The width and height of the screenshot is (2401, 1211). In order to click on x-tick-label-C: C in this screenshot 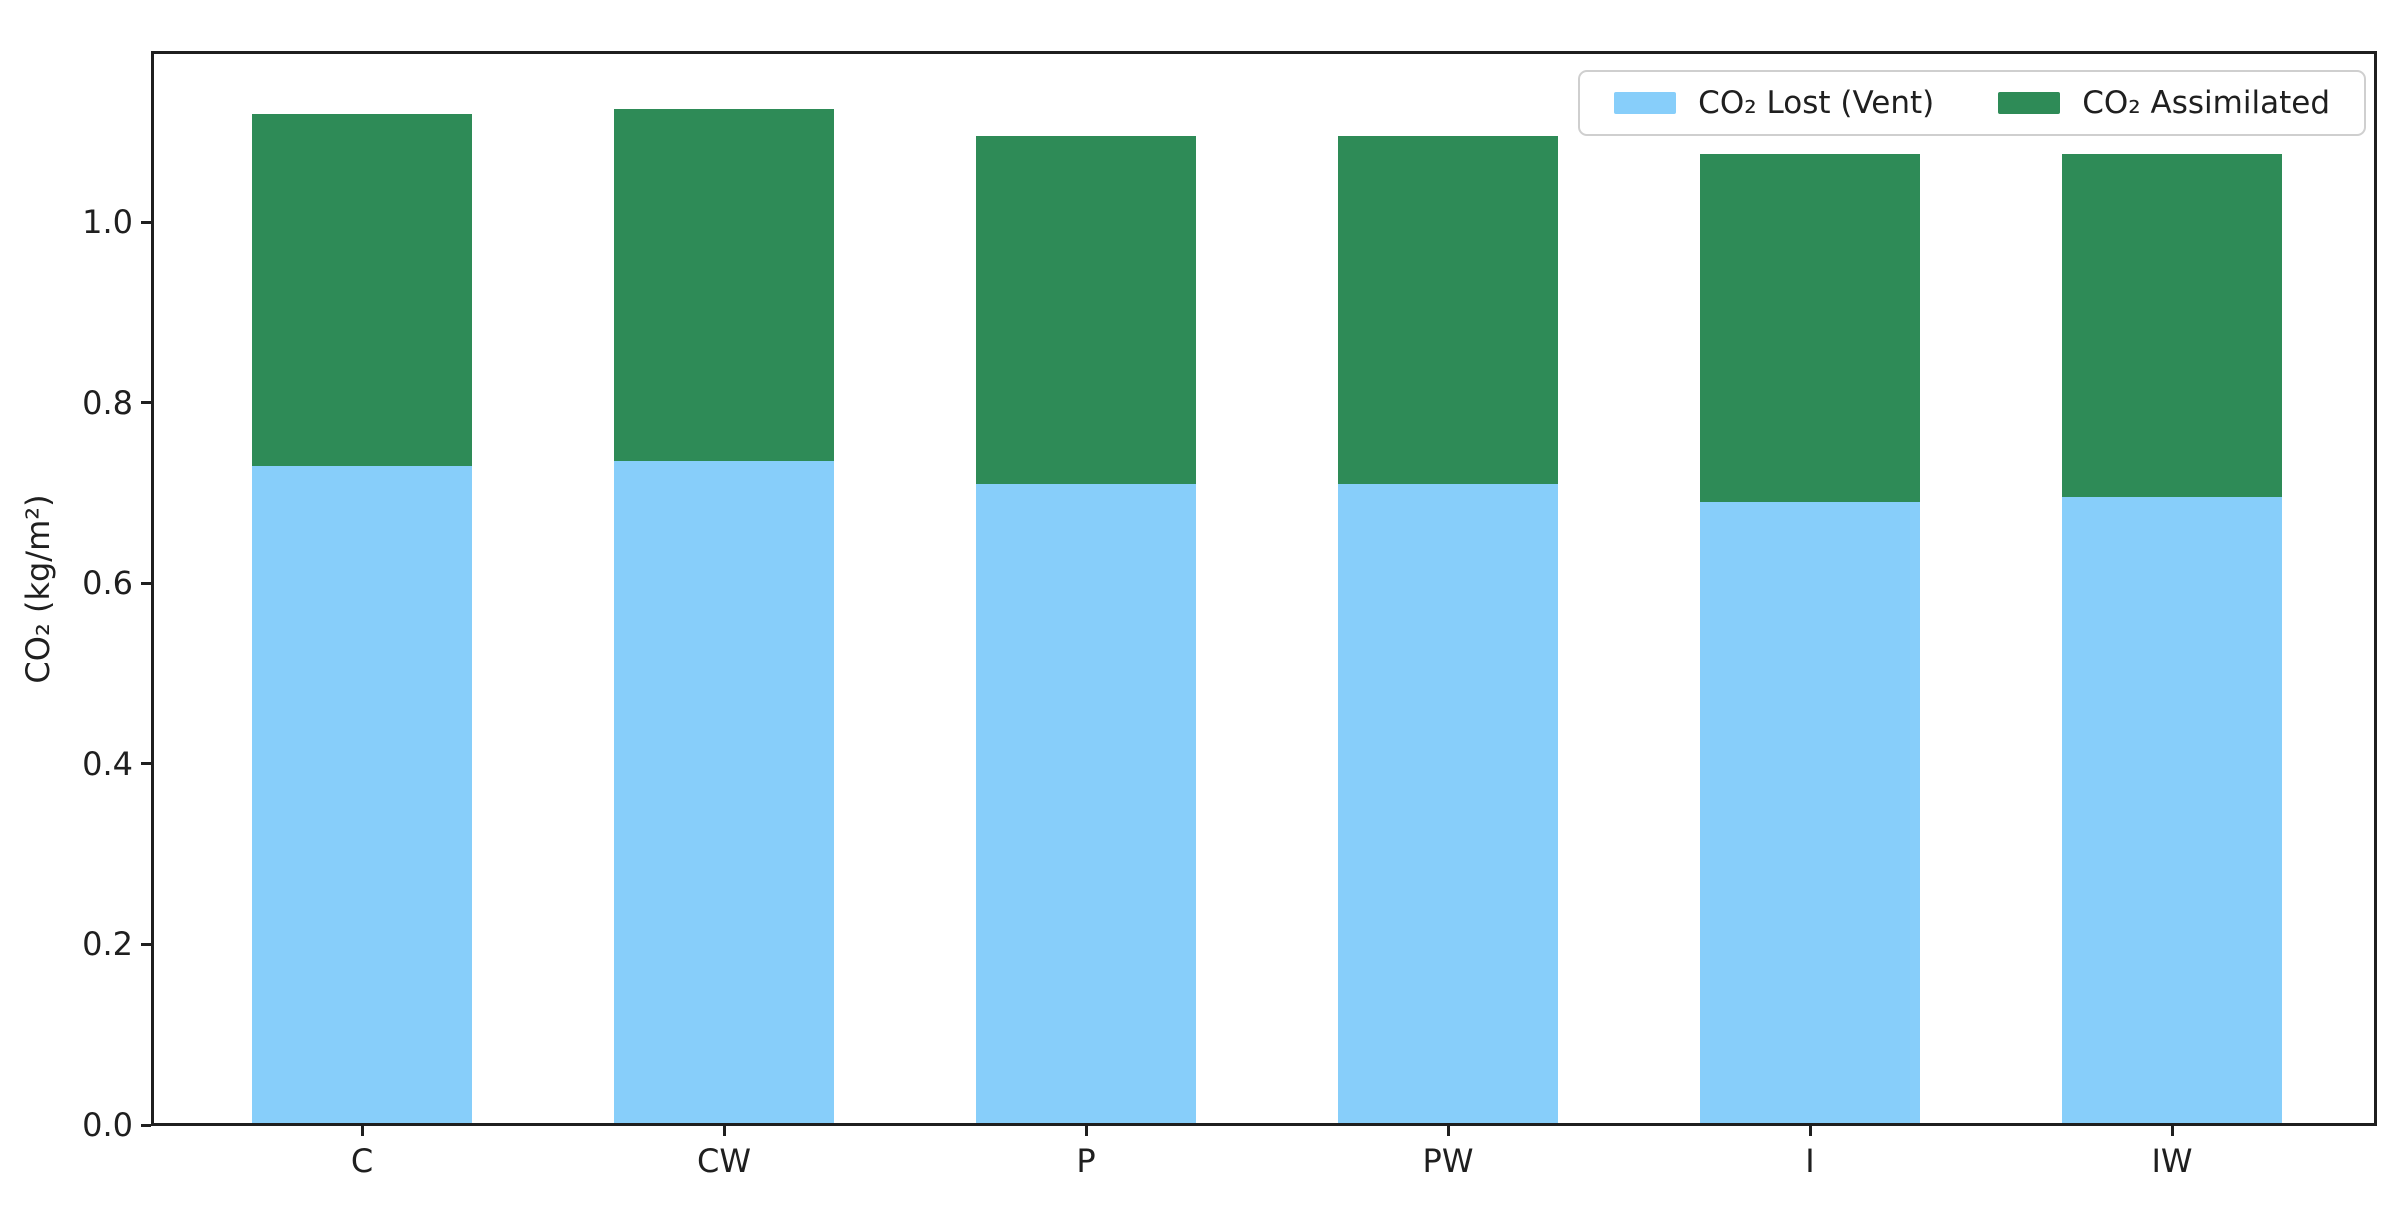, I will do `click(362, 1161)`.